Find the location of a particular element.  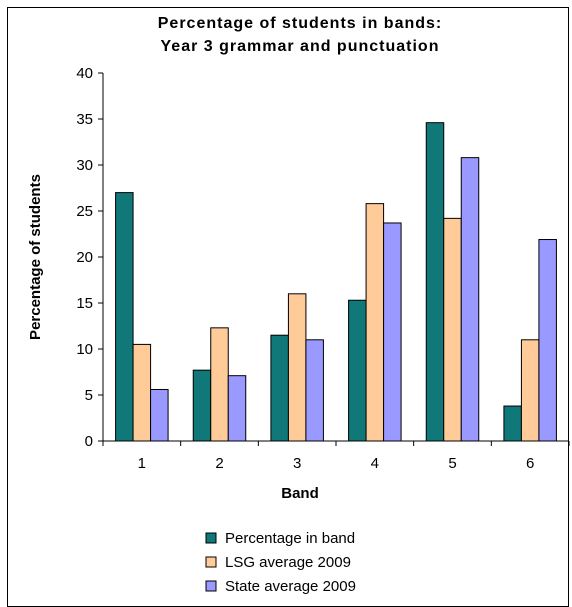

y-tick-label: 15 is located at coordinates (84, 303).